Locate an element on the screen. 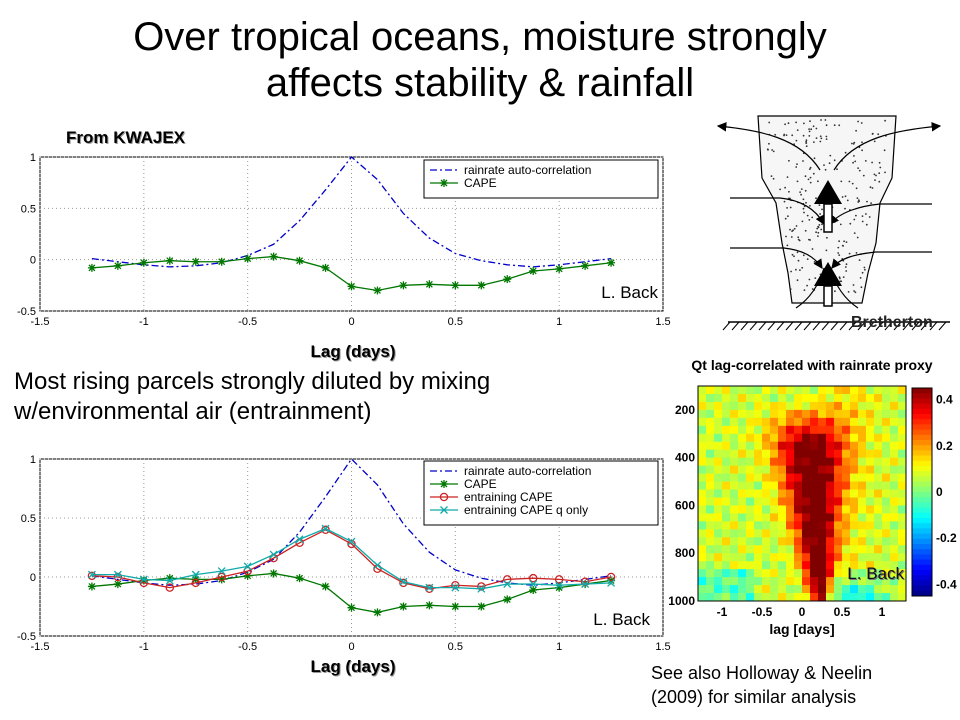 The height and width of the screenshot is (720, 960). legend-entry-1: CAPE is located at coordinates (480, 484).